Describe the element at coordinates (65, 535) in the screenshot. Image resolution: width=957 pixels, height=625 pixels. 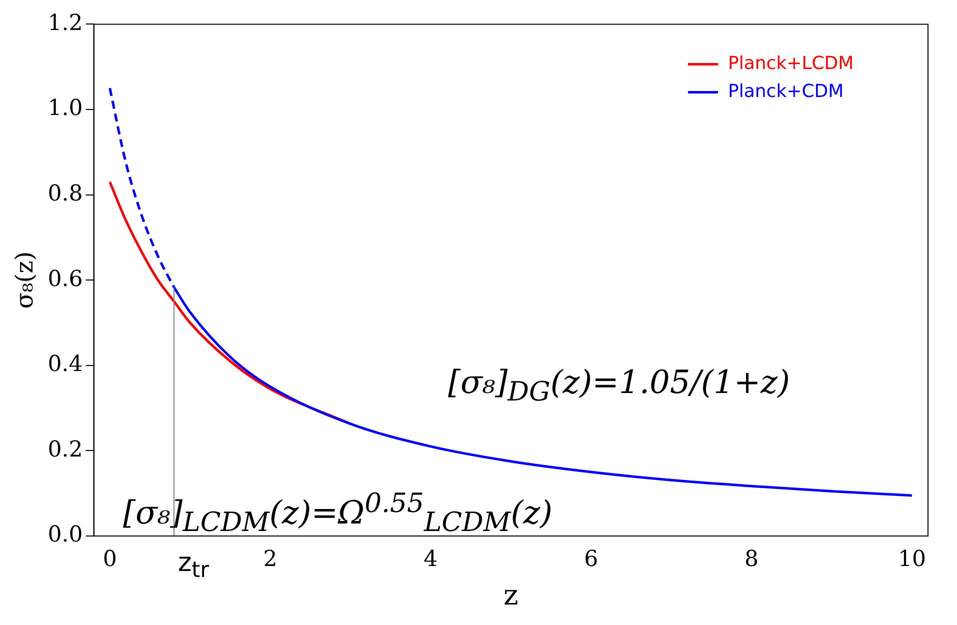
I see `y-tick-label: 0.0` at that location.